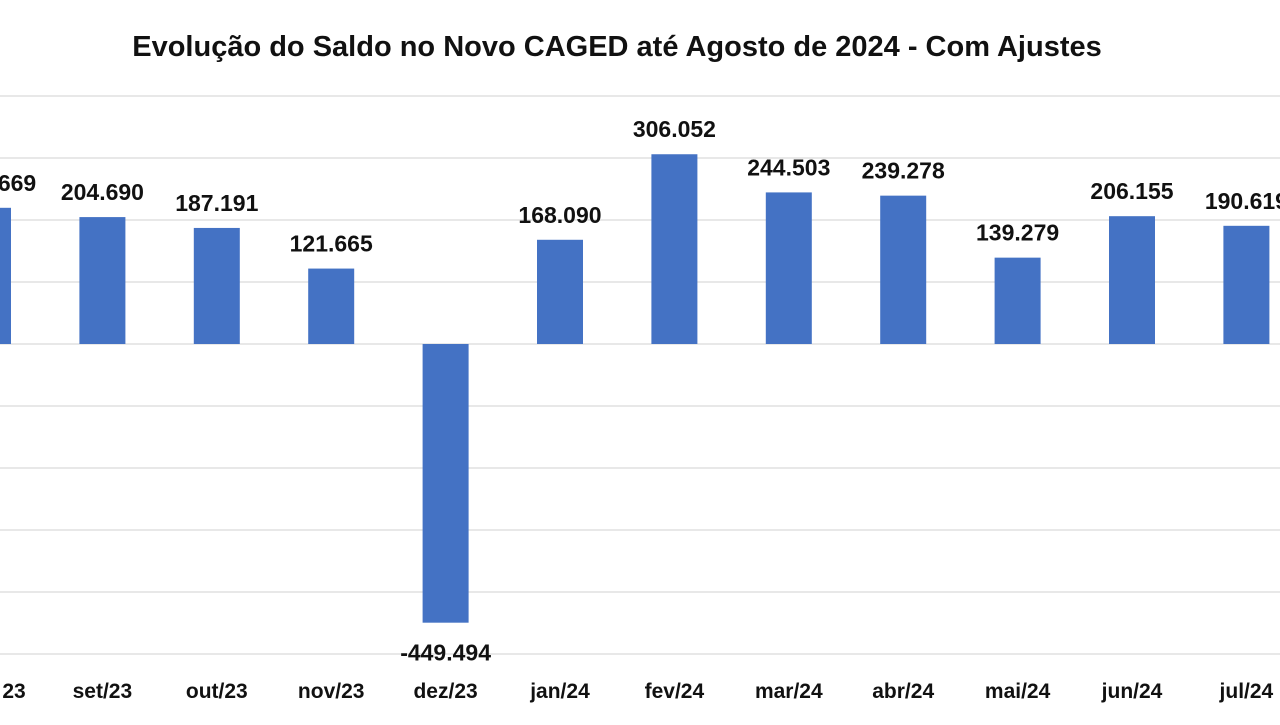 The width and height of the screenshot is (1280, 725). Describe the element at coordinates (788, 167) in the screenshot. I see `data-label-mar-24: 244.503` at that location.